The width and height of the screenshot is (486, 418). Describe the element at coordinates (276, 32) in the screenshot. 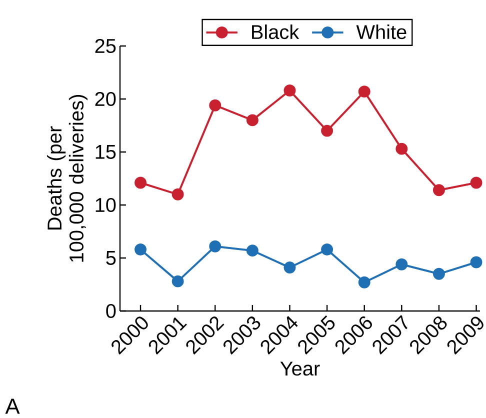

I see `legend-label: Black` at that location.